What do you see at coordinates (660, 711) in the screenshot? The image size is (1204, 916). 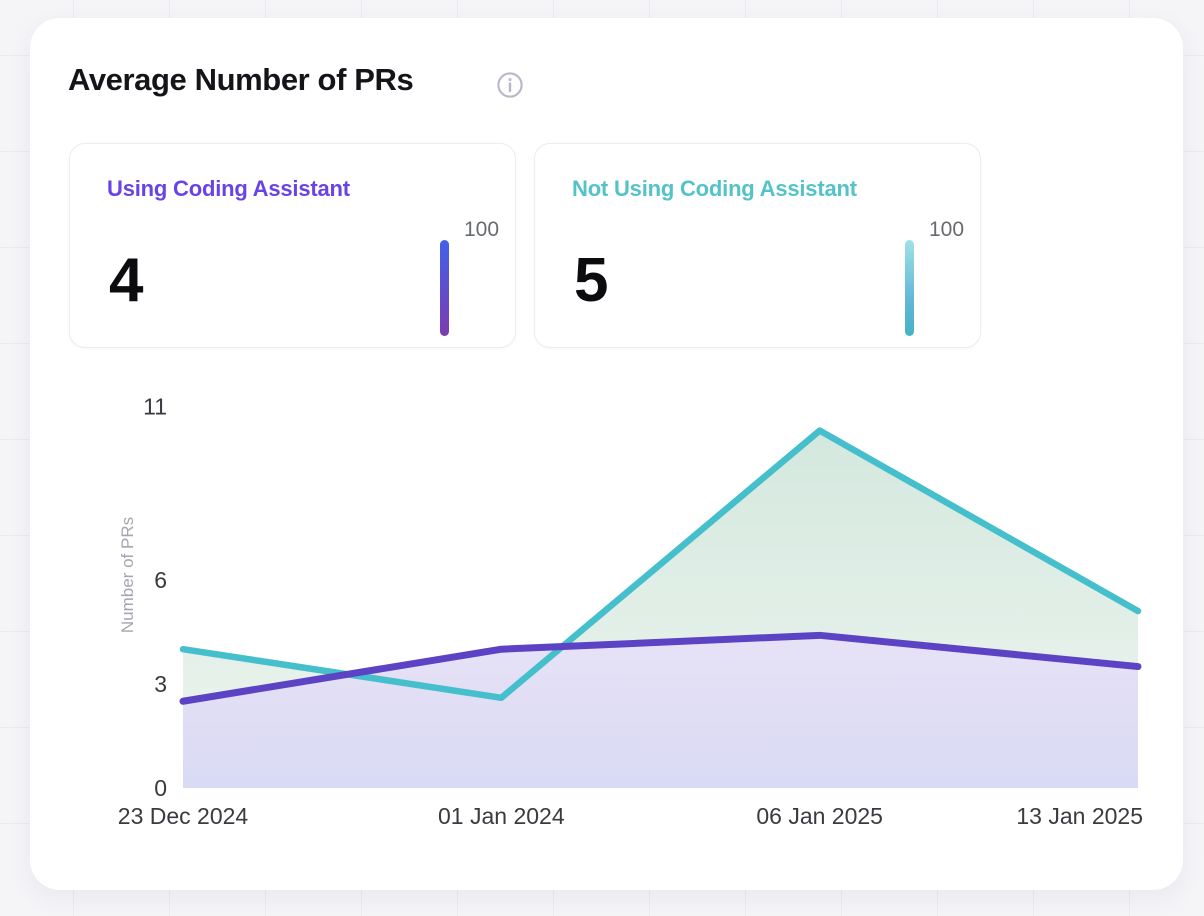 I see `area-using-coding-assistant` at bounding box center [660, 711].